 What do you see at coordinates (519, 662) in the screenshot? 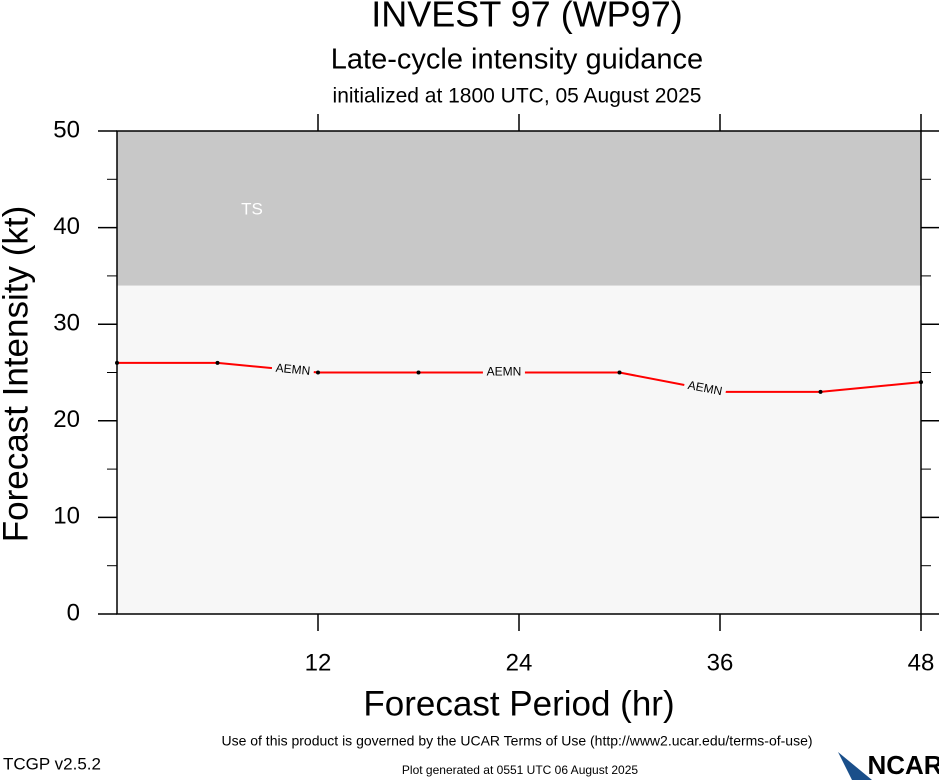
I see `x-tick-label: 24` at bounding box center [519, 662].